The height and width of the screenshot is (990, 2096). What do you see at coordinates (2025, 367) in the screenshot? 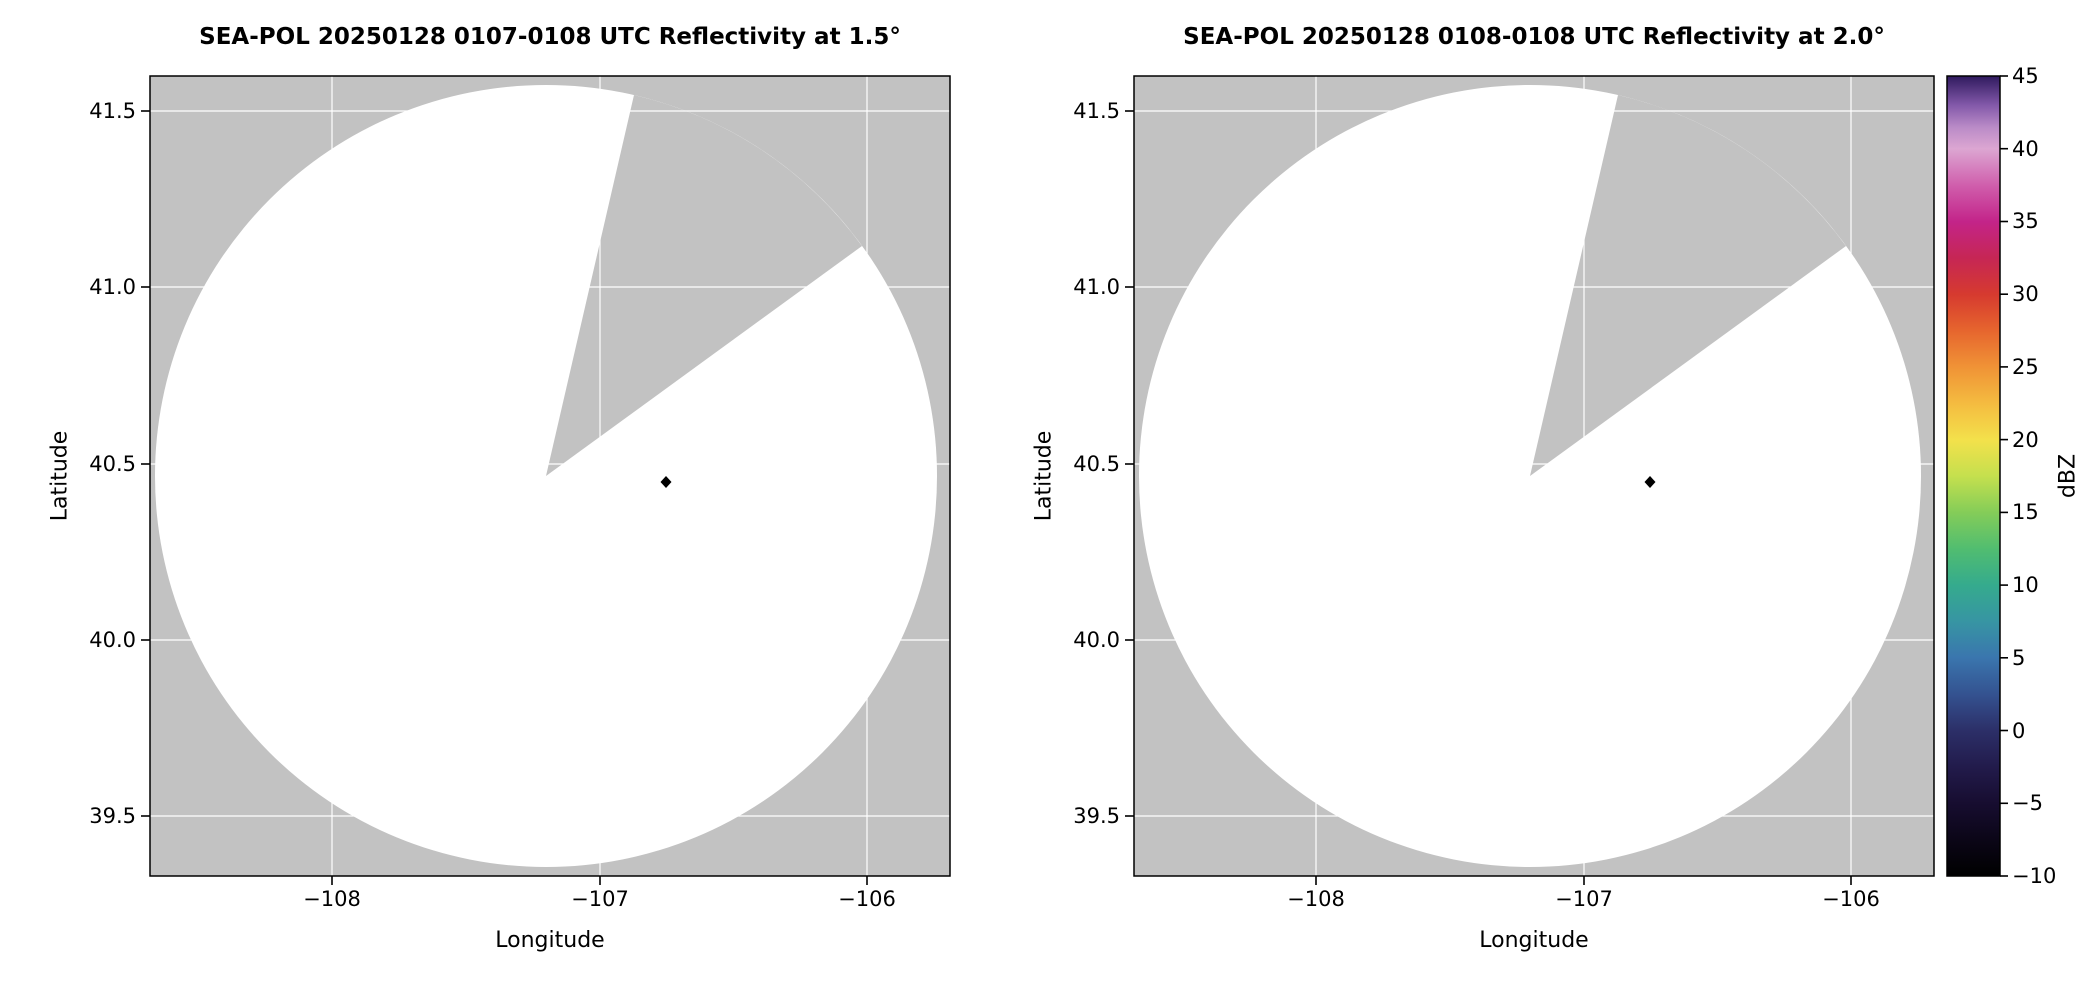
I see `colorbar-tick-label: 25` at bounding box center [2025, 367].